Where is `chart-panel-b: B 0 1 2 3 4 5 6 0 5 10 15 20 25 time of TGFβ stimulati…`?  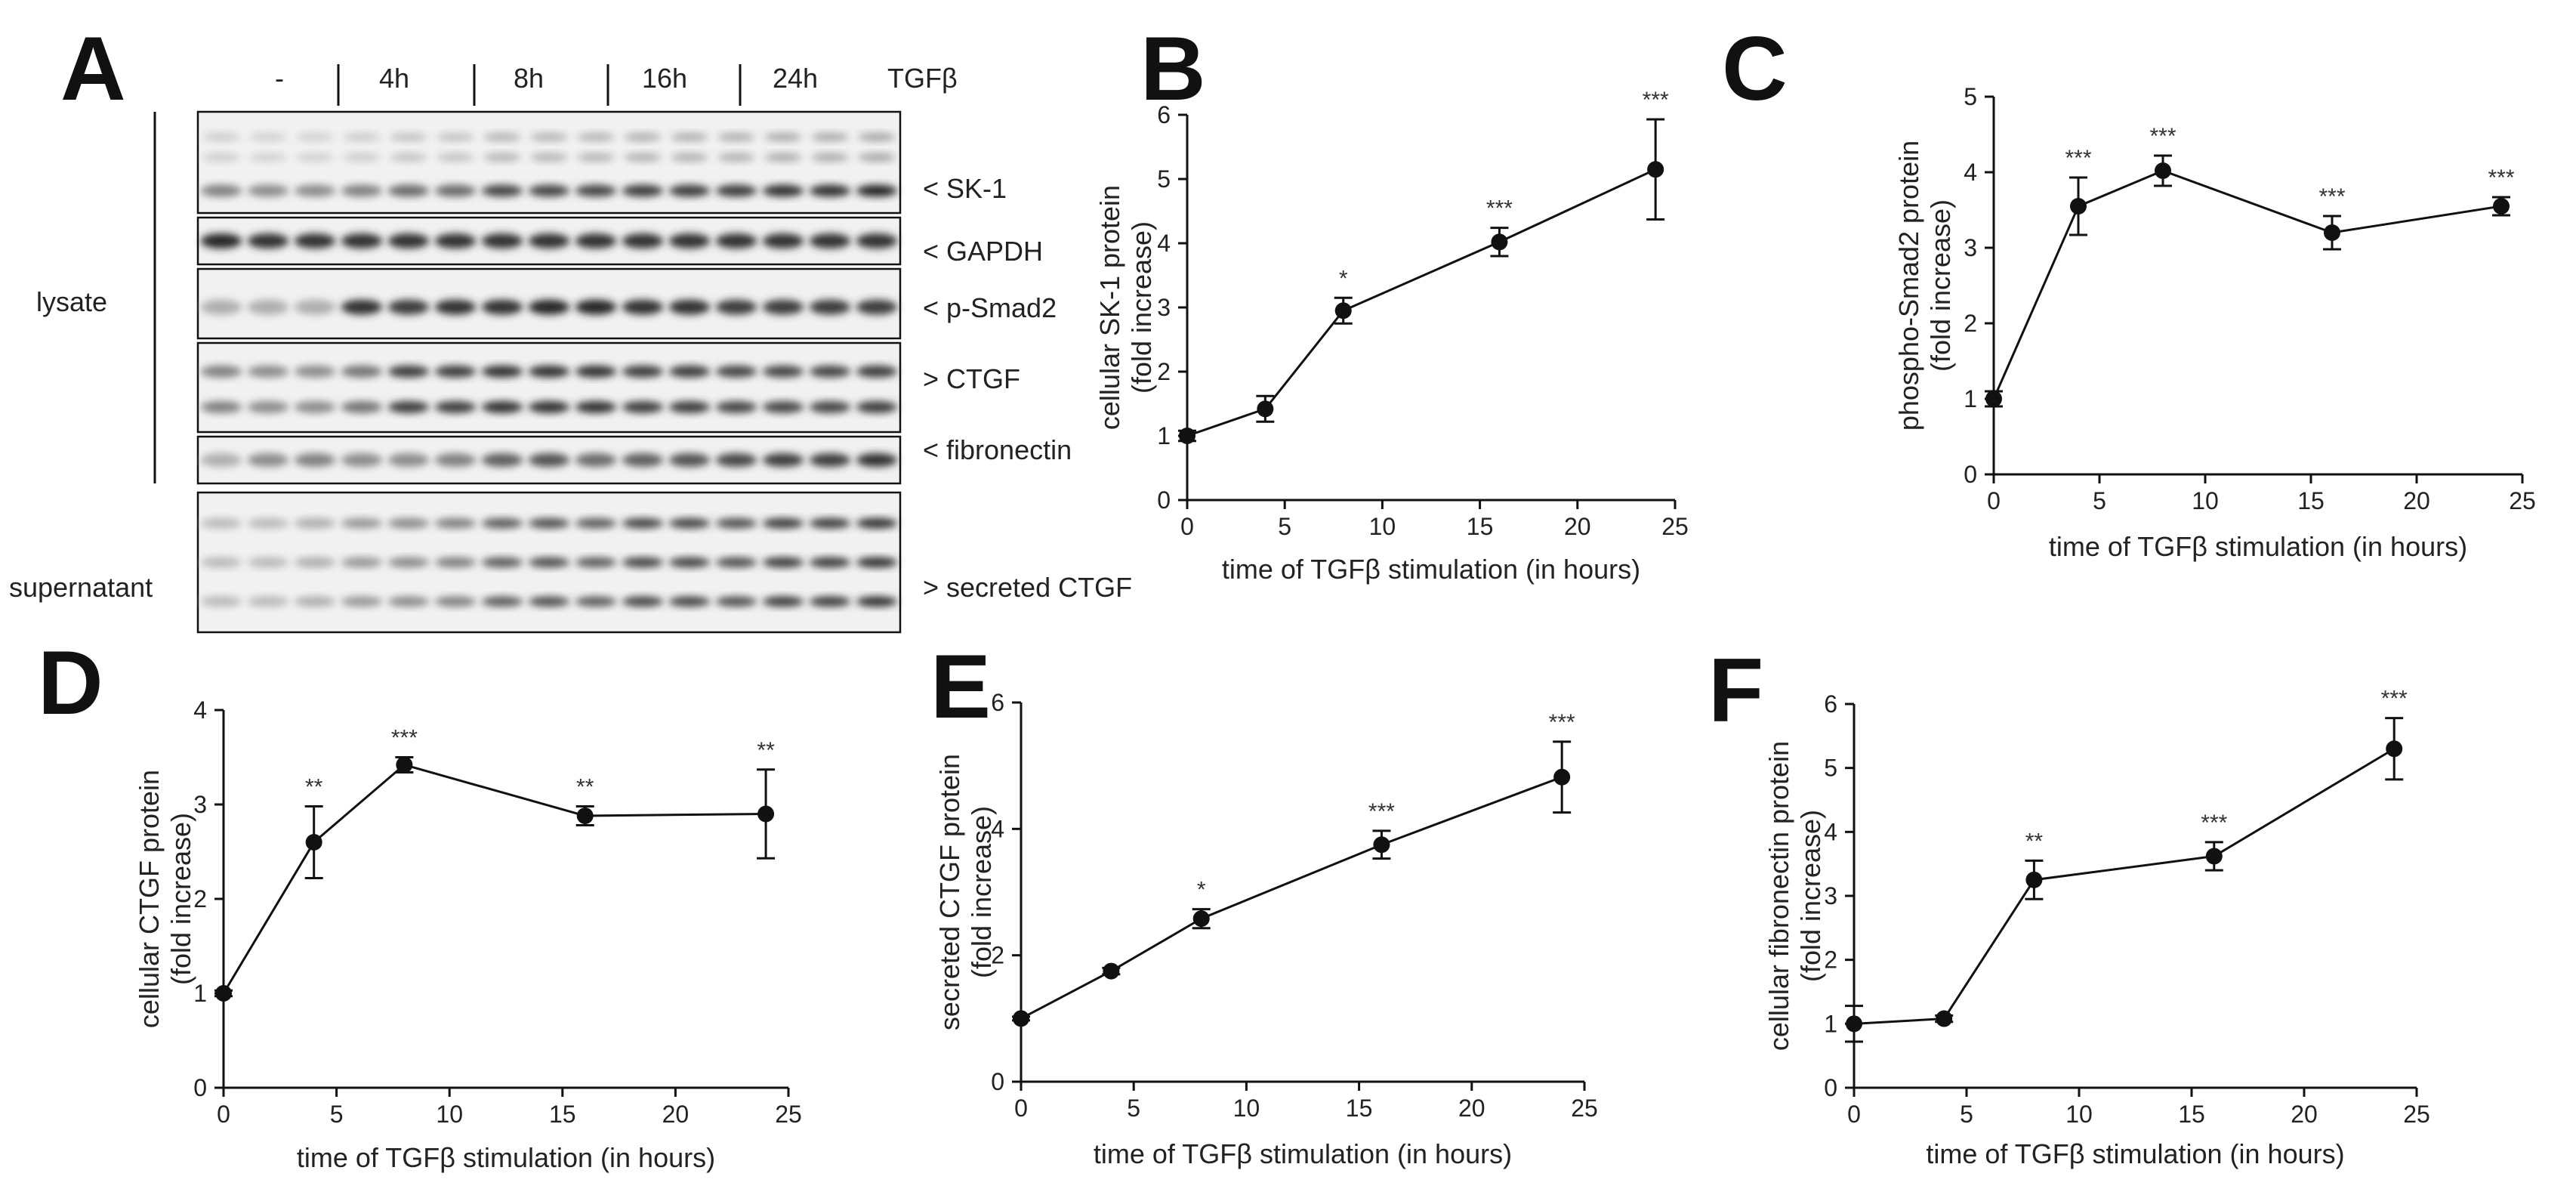 chart-panel-b: B 0 1 2 3 4 5 6 0 5 10 15 20 25 time of TGFβ stimulati… is located at coordinates (1391, 301).